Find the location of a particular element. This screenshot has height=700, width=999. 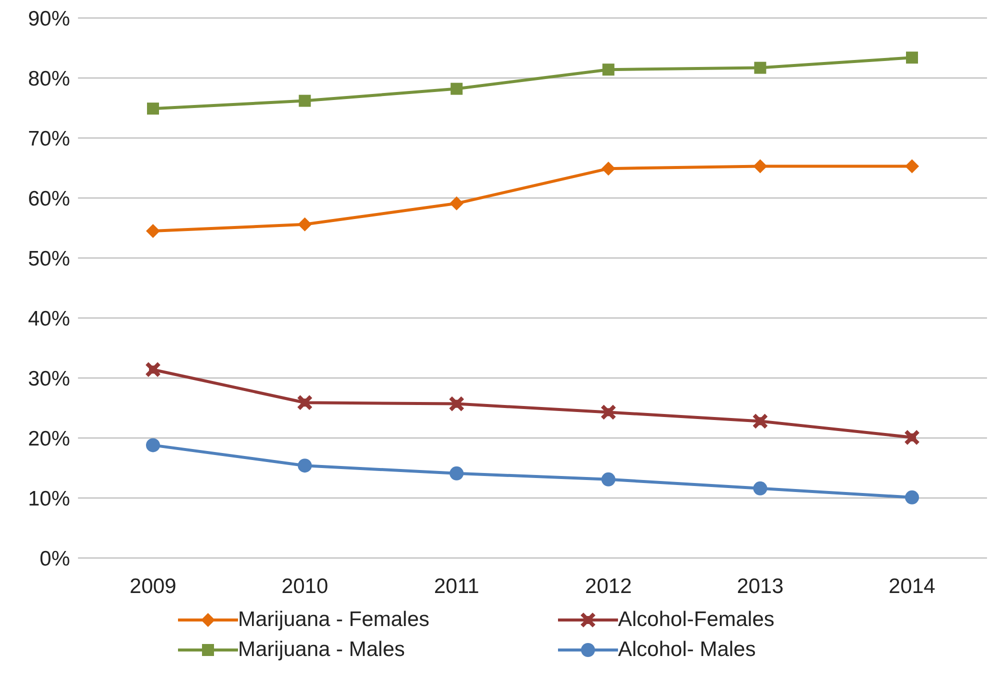

y-tick-label: 0% is located at coordinates (55, 558).